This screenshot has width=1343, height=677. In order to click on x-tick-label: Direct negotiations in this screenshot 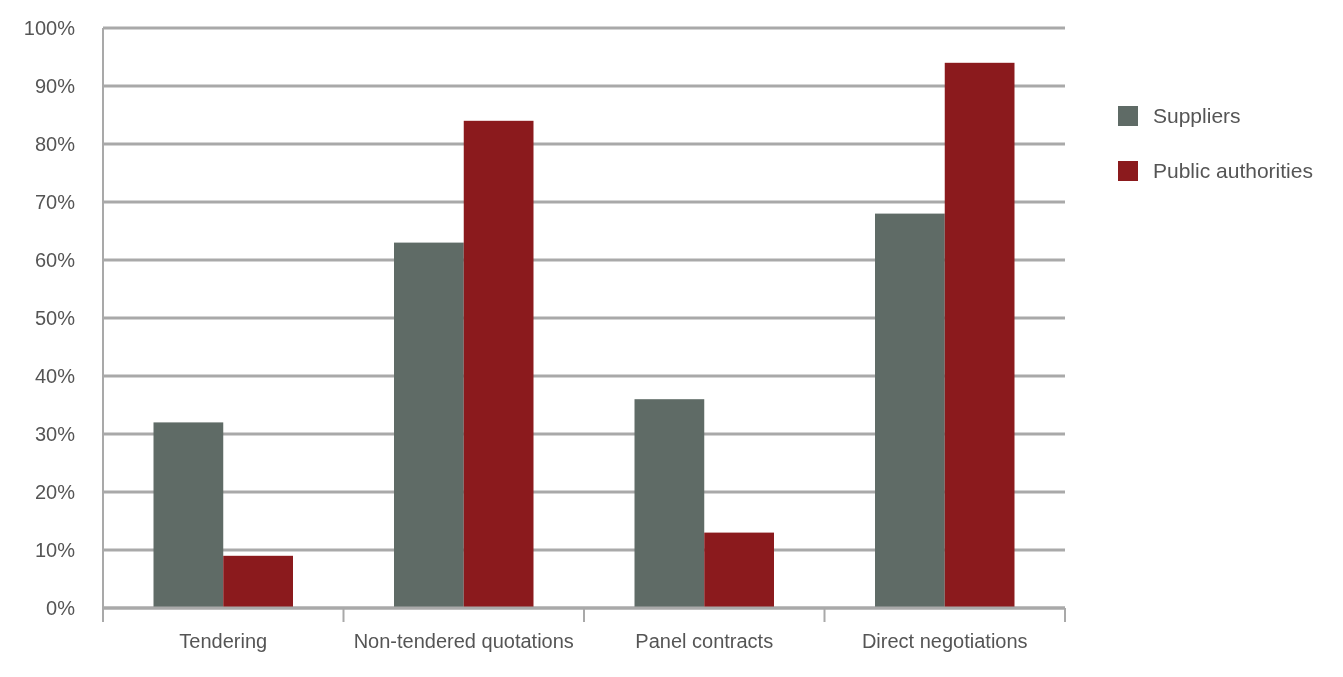, I will do `click(944, 641)`.